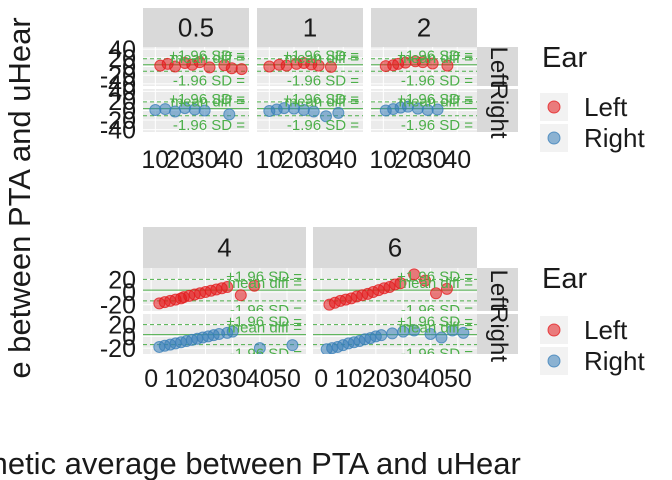 The image size is (672, 480). Describe the element at coordinates (614, 361) in the screenshot. I see `legend-label: Right` at that location.